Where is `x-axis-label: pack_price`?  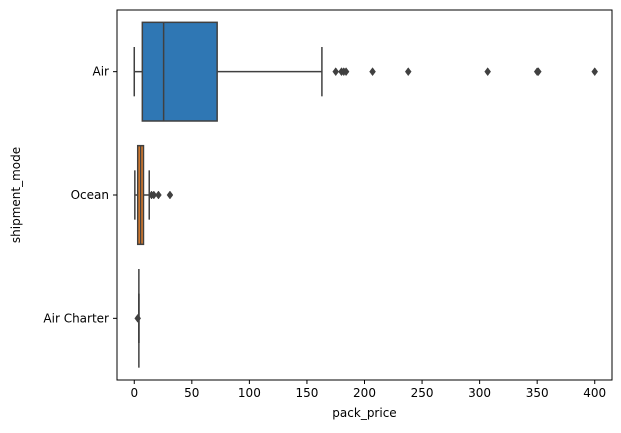 x-axis-label: pack_price is located at coordinates (364, 413).